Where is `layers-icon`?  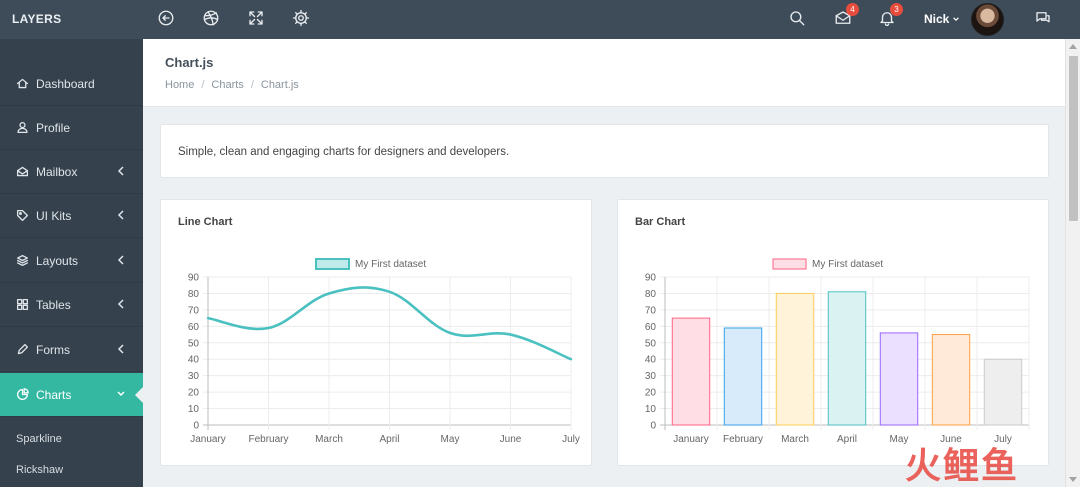 layers-icon is located at coordinates (22, 261).